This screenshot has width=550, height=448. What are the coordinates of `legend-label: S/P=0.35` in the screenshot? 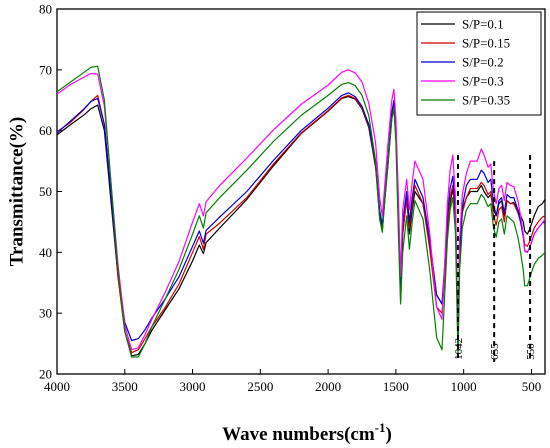 It's located at (486, 100).